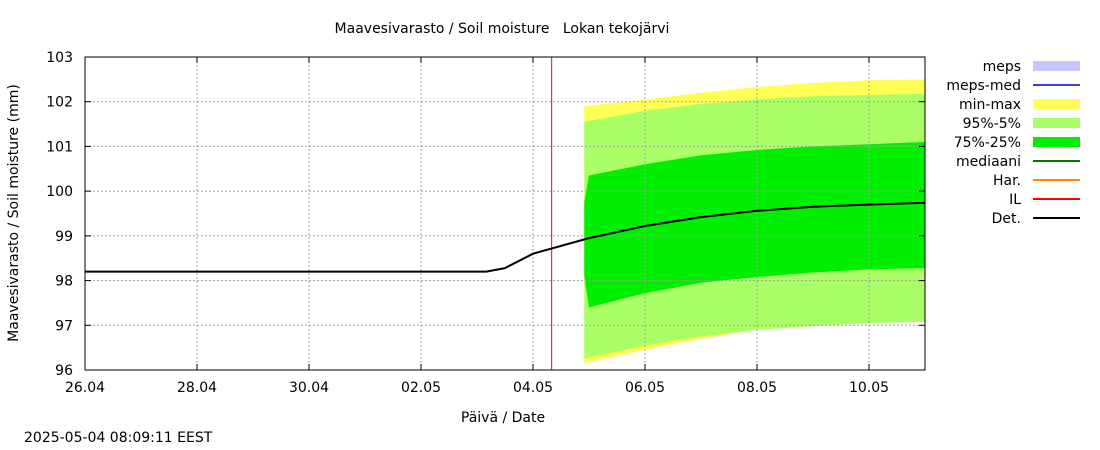 Image resolution: width=1100 pixels, height=450 pixels. Describe the element at coordinates (64, 371) in the screenshot. I see `y-tick-label: 96` at that location.